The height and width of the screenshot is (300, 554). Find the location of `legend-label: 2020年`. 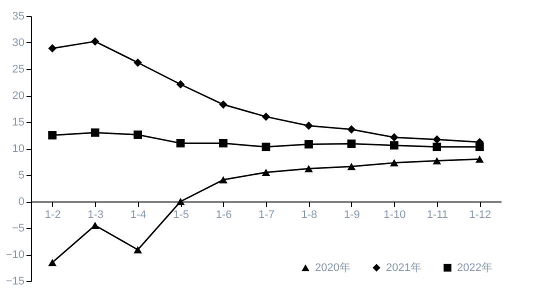

legend-label: 2020年 is located at coordinates (332, 268).